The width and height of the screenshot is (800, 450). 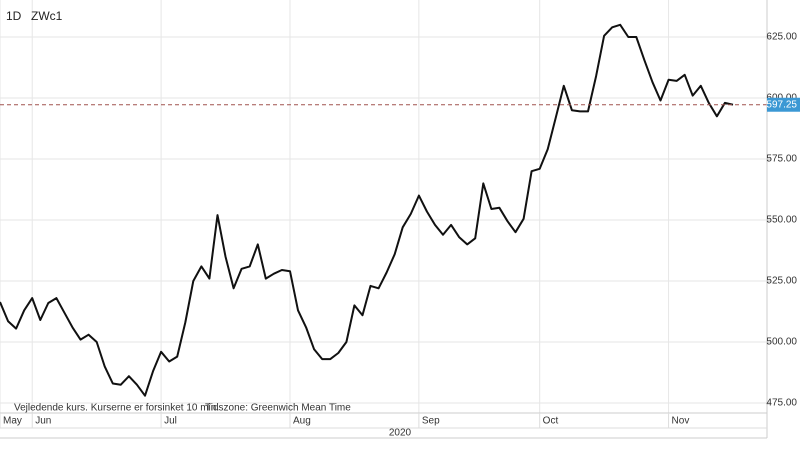 What do you see at coordinates (302, 421) in the screenshot?
I see `x-tick-label: Aug` at bounding box center [302, 421].